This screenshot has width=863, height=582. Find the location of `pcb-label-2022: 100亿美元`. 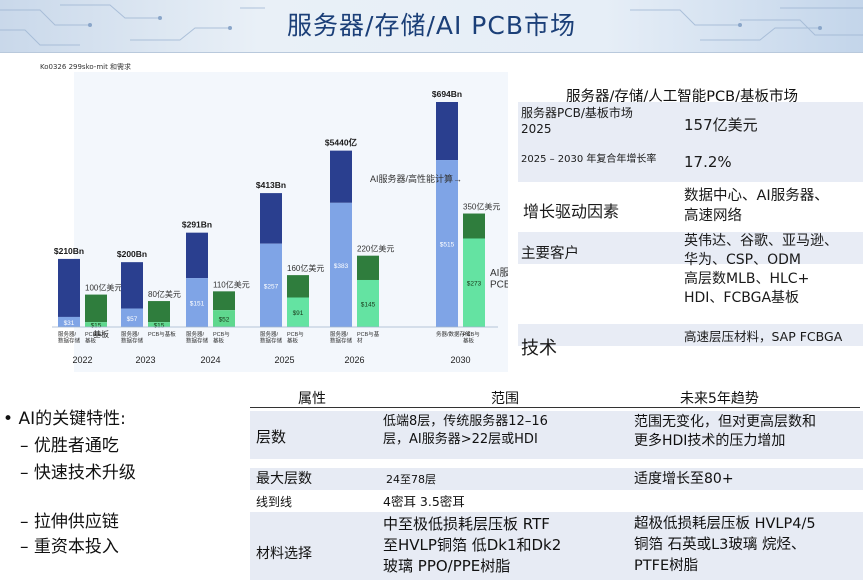

pcb-label-2022: 100亿美元 is located at coordinates (103, 288).